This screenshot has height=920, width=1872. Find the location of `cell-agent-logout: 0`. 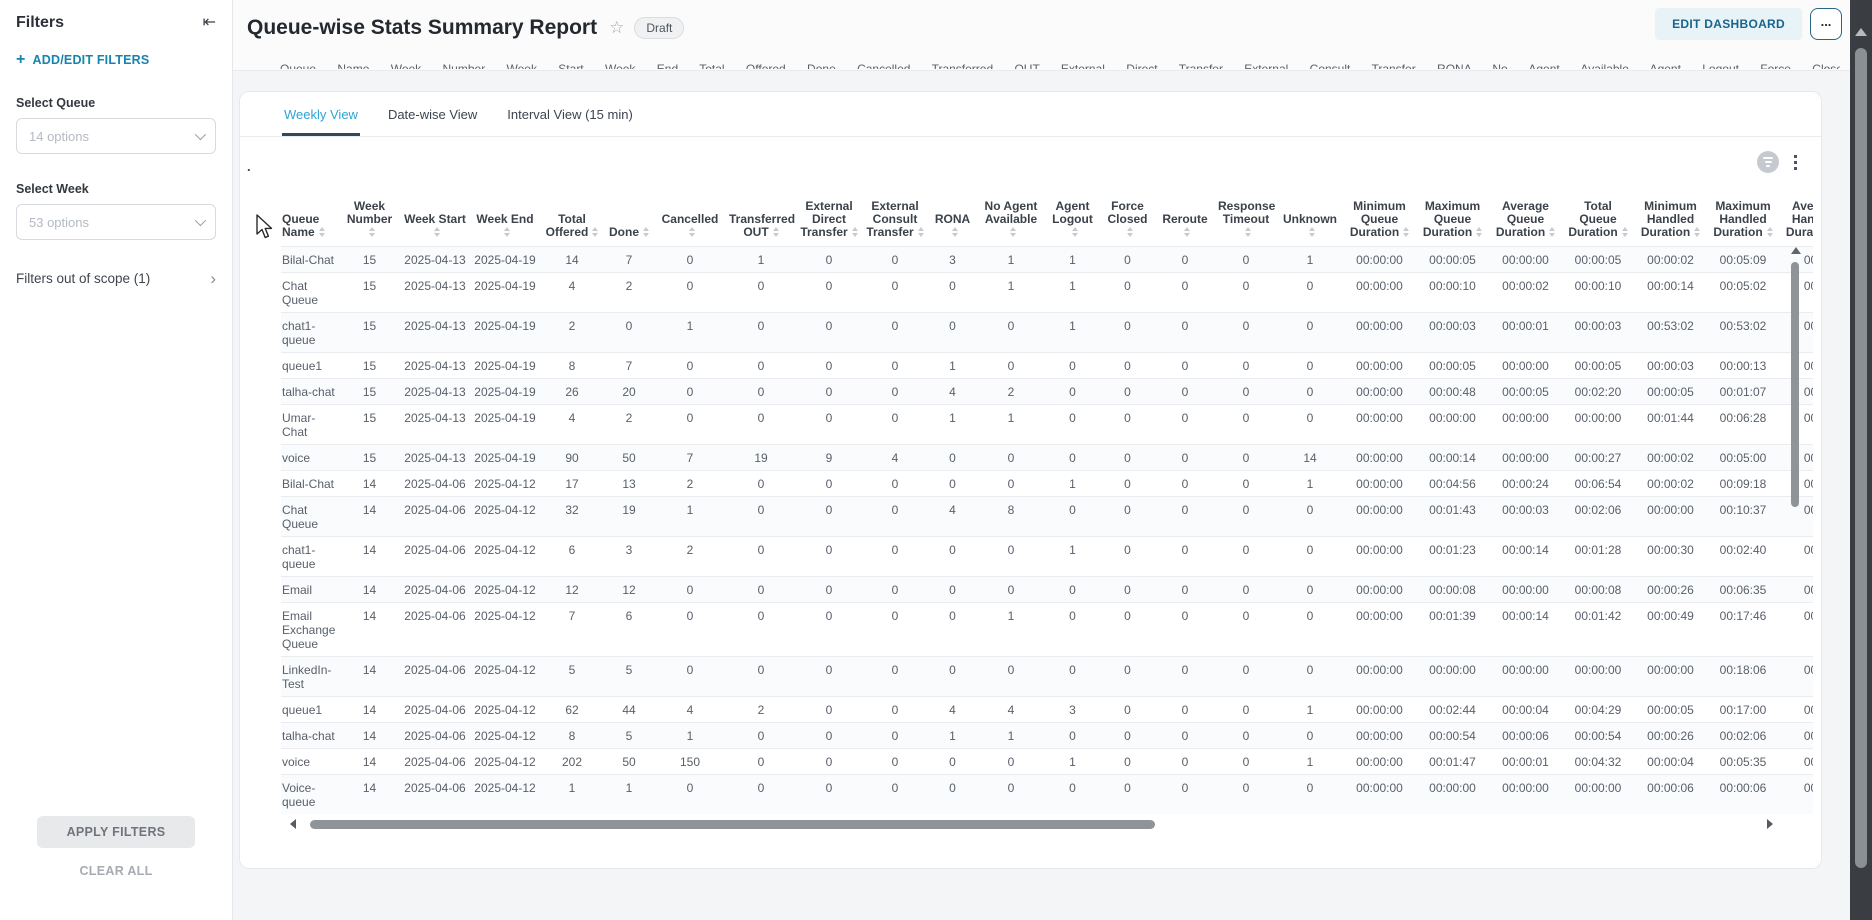

cell-agent-logout: 0 is located at coordinates (1072, 510).